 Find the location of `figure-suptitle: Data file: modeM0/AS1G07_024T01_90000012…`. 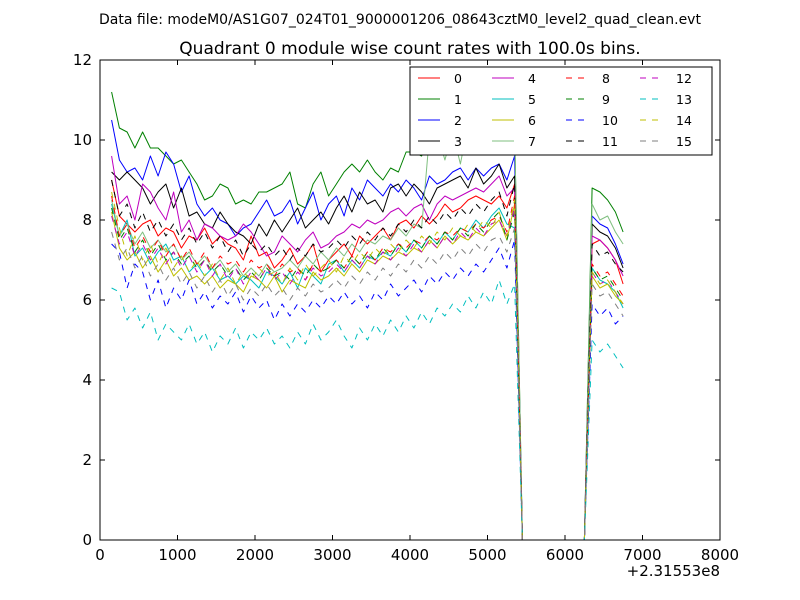

figure-suptitle: Data file: modeM0/AS1G07_024T01_90000012… is located at coordinates (400, 20).